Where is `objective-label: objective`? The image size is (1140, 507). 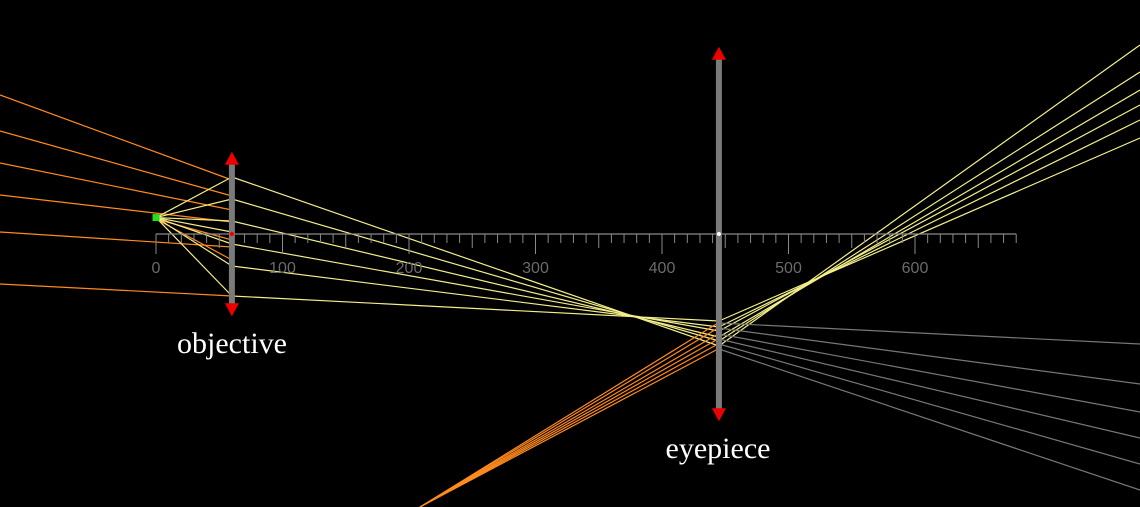 objective-label: objective is located at coordinates (232, 343).